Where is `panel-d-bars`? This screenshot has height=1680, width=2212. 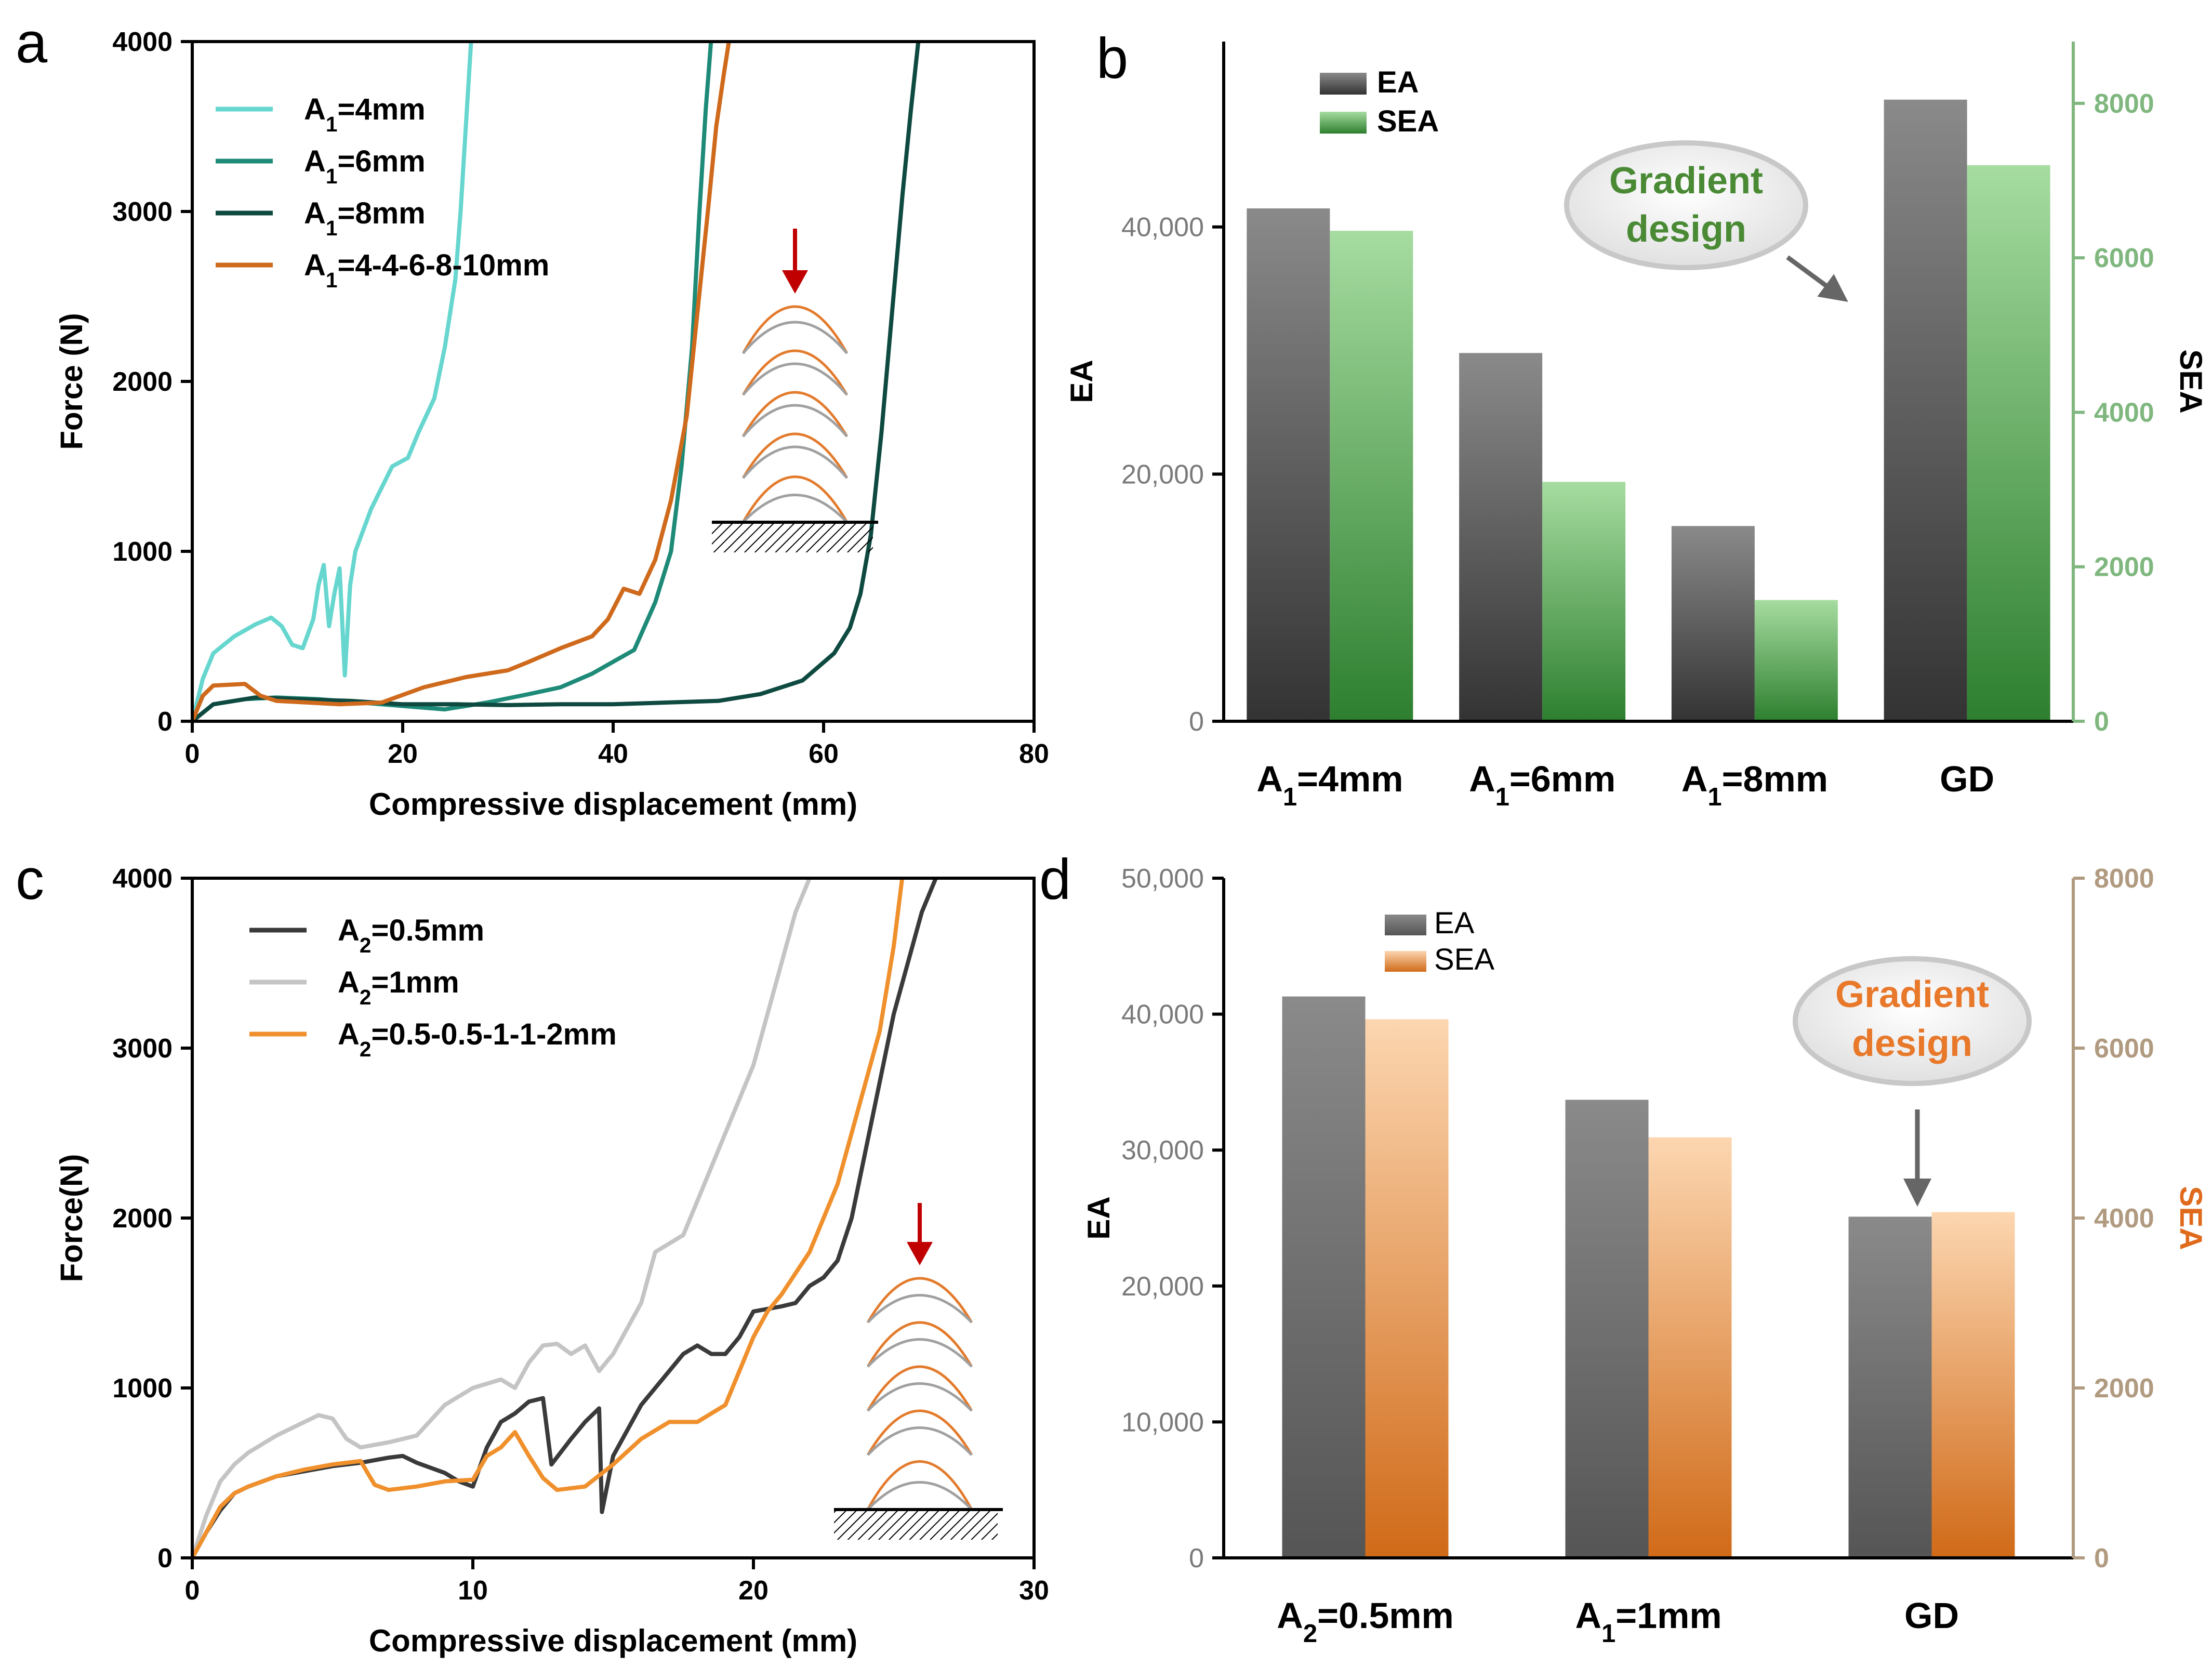 panel-d-bars is located at coordinates (1648, 1277).